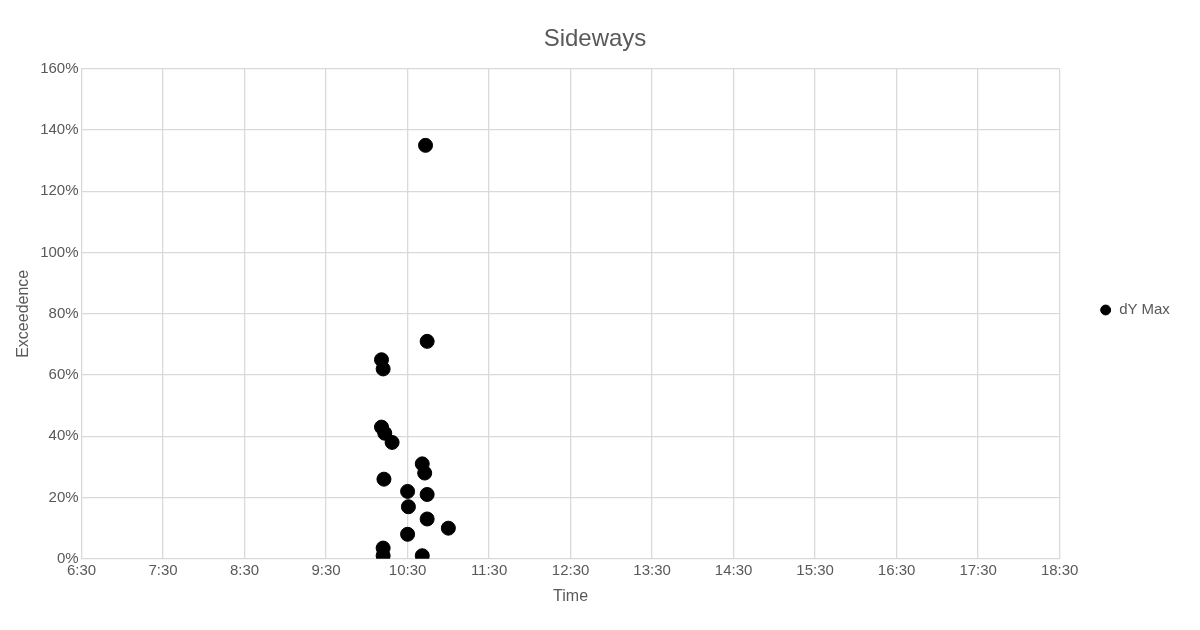 The image size is (1200, 630). I want to click on y-tick-label: 120%, so click(59, 190).